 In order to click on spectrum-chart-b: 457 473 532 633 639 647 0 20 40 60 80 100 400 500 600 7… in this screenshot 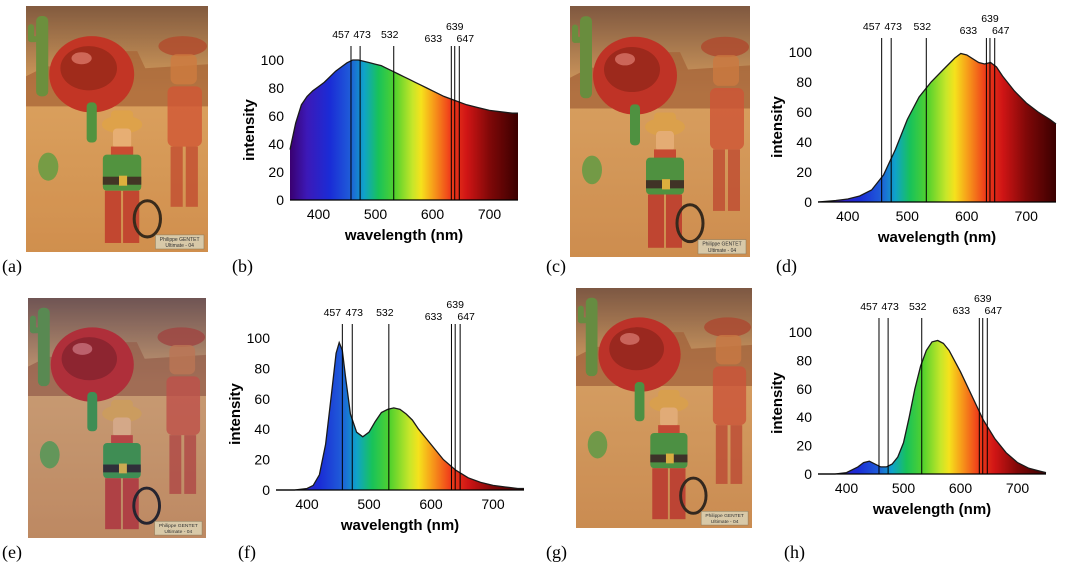, I will do `click(378, 133)`.